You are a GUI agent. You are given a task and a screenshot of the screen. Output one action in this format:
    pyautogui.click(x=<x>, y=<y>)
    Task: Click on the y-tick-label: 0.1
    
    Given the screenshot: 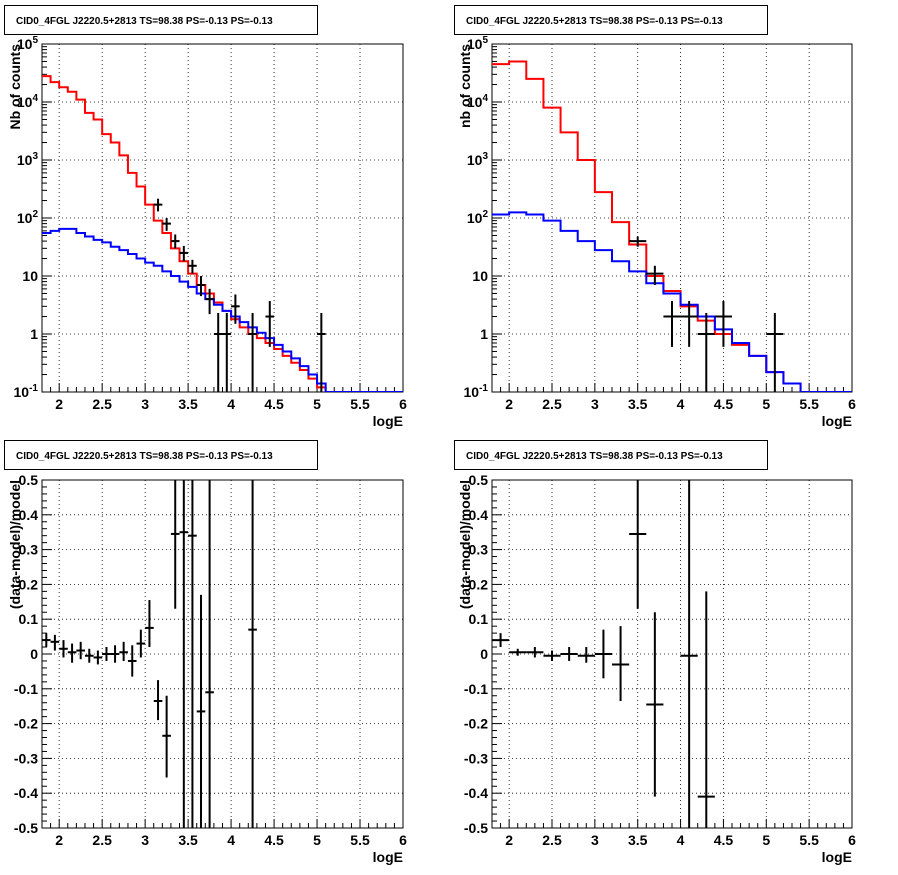 What is the action you would take?
    pyautogui.click(x=29, y=619)
    